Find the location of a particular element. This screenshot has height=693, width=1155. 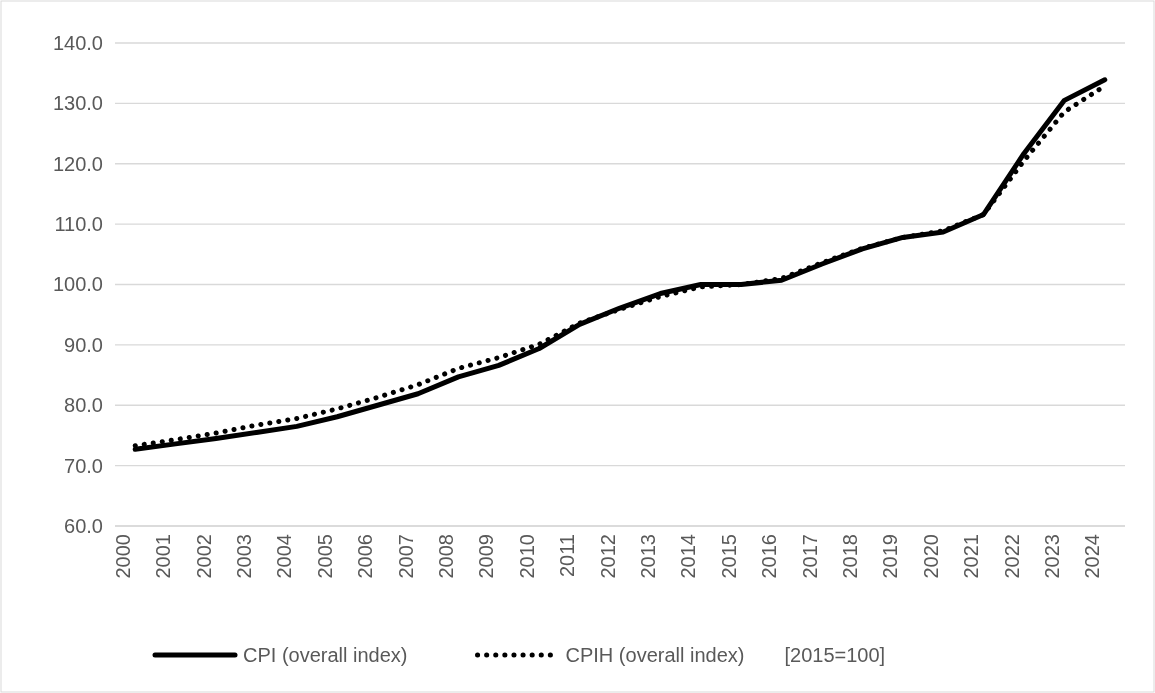

text: [2015=100] is located at coordinates (835, 655).